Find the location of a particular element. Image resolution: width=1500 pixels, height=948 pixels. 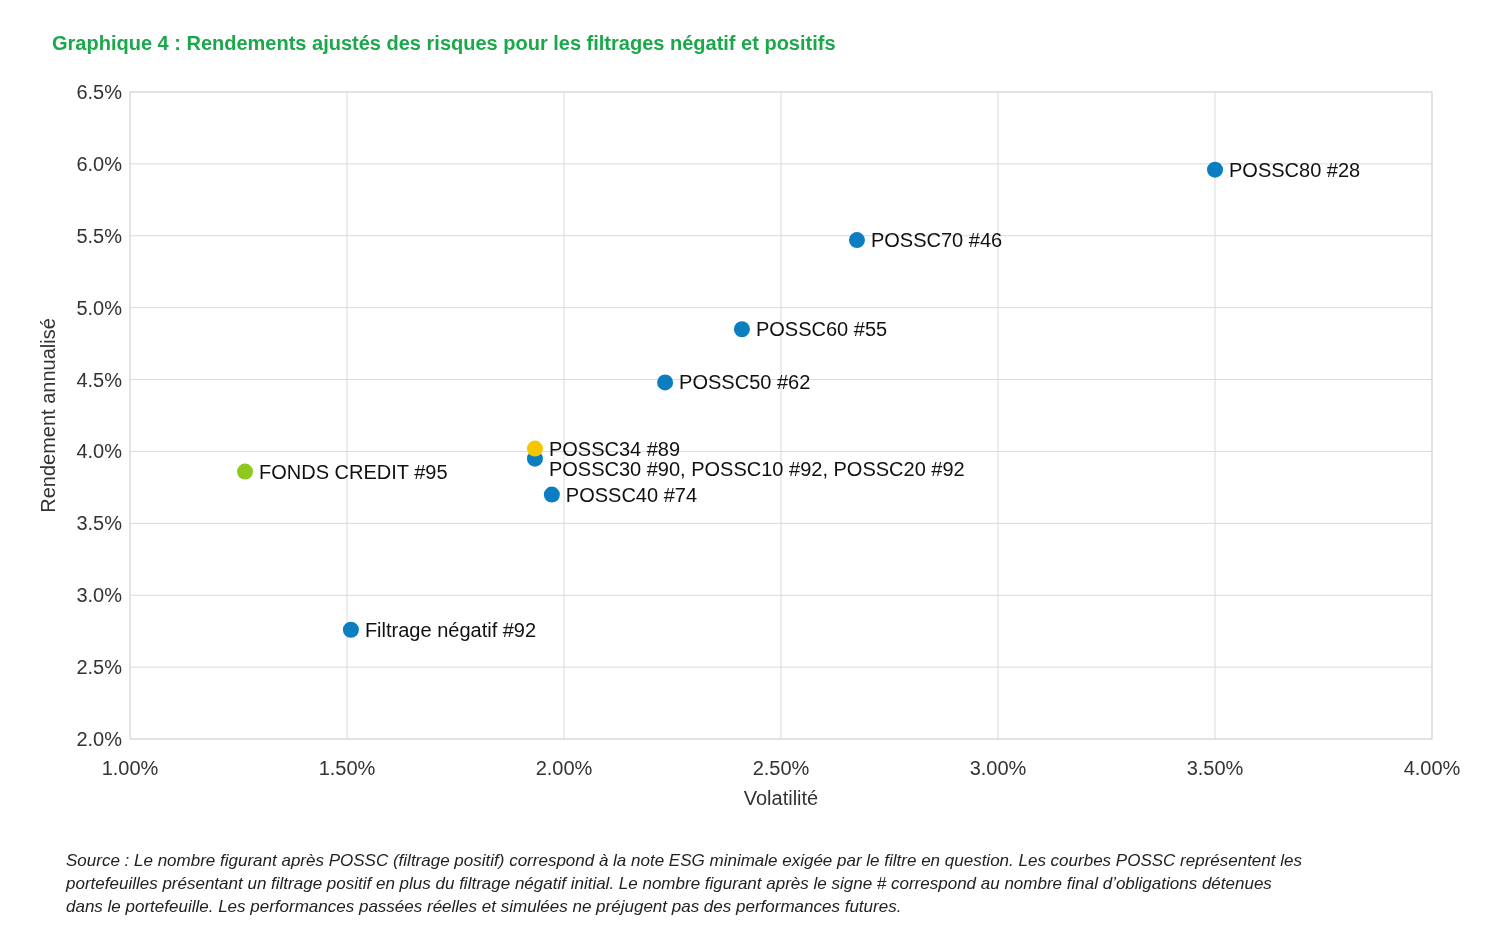

annotation: Filtrage négatif #92 is located at coordinates (450, 629).